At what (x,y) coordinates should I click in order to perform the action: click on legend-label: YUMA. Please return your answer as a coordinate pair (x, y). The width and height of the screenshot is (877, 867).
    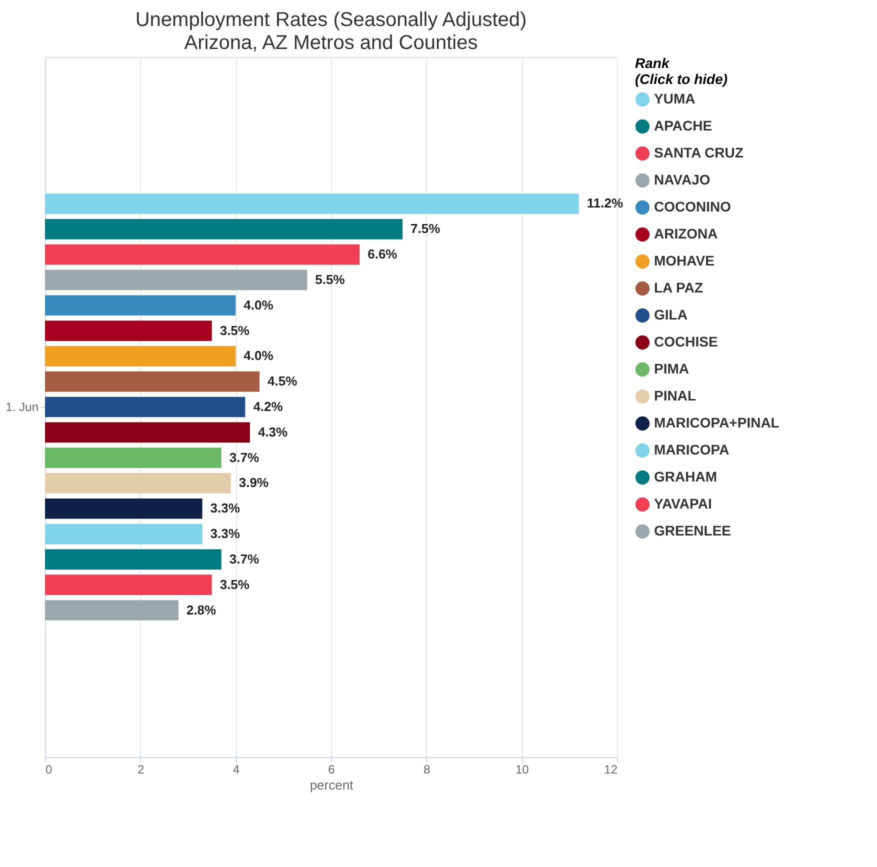
    Looking at the image, I should click on (675, 98).